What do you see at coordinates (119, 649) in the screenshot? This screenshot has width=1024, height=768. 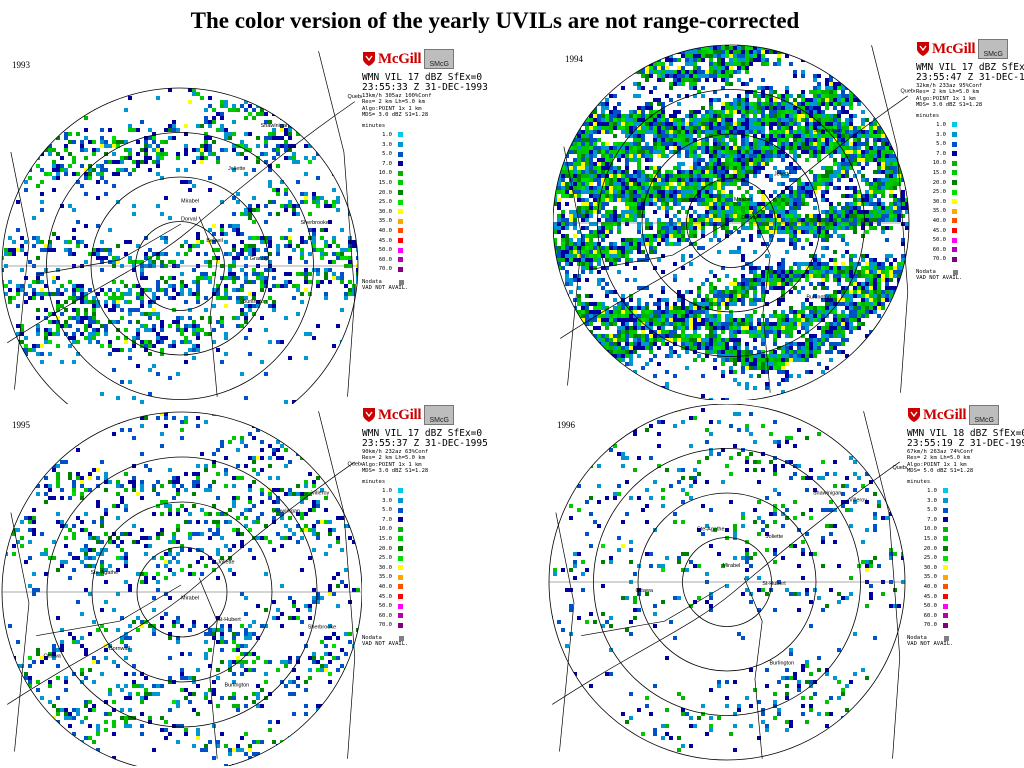 I see `place-label: Cornwall` at bounding box center [119, 649].